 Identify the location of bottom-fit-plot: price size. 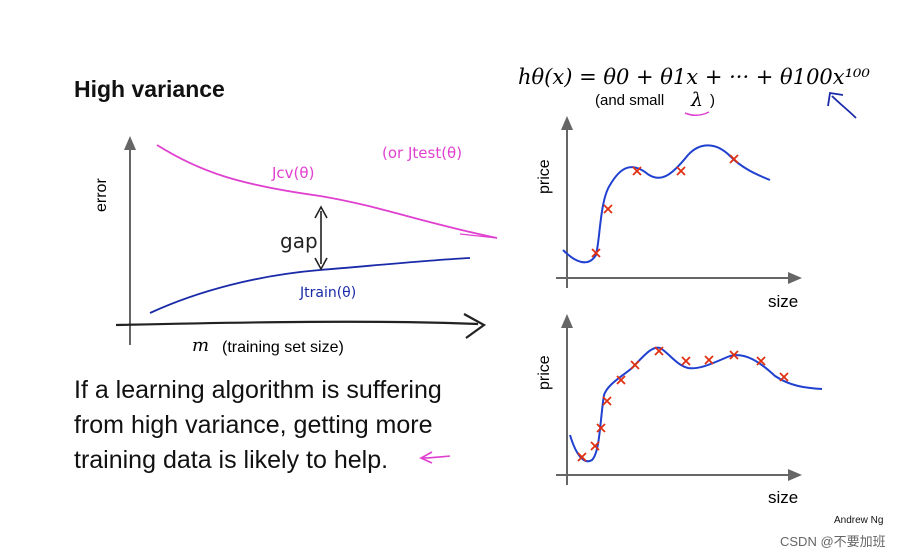
(679, 410).